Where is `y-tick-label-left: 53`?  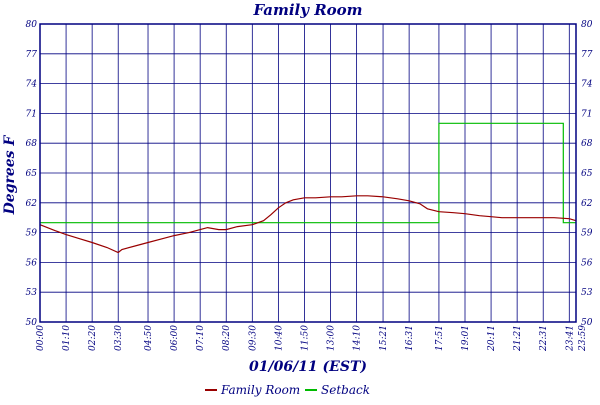
y-tick-label-left: 53 is located at coordinates (32, 293).